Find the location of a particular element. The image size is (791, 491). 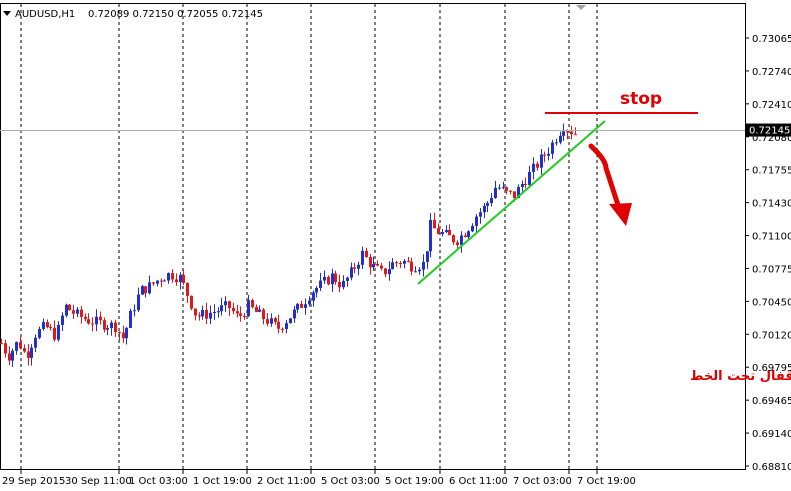

shift-marker-icon is located at coordinates (581, 7).